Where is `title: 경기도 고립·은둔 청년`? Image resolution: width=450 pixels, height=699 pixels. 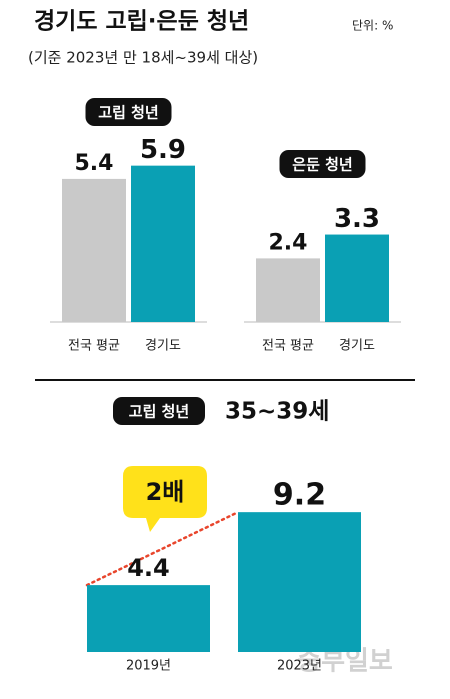
title: 경기도 고립·은둔 청년 is located at coordinates (141, 22).